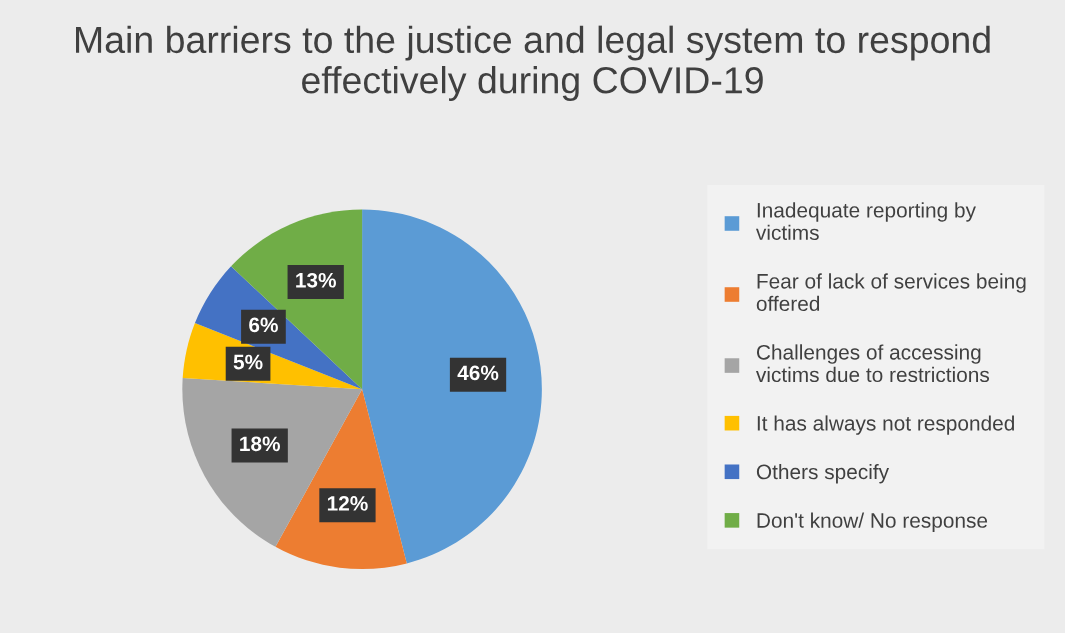  Describe the element at coordinates (263, 325) in the screenshot. I see `data-label: 6%` at that location.